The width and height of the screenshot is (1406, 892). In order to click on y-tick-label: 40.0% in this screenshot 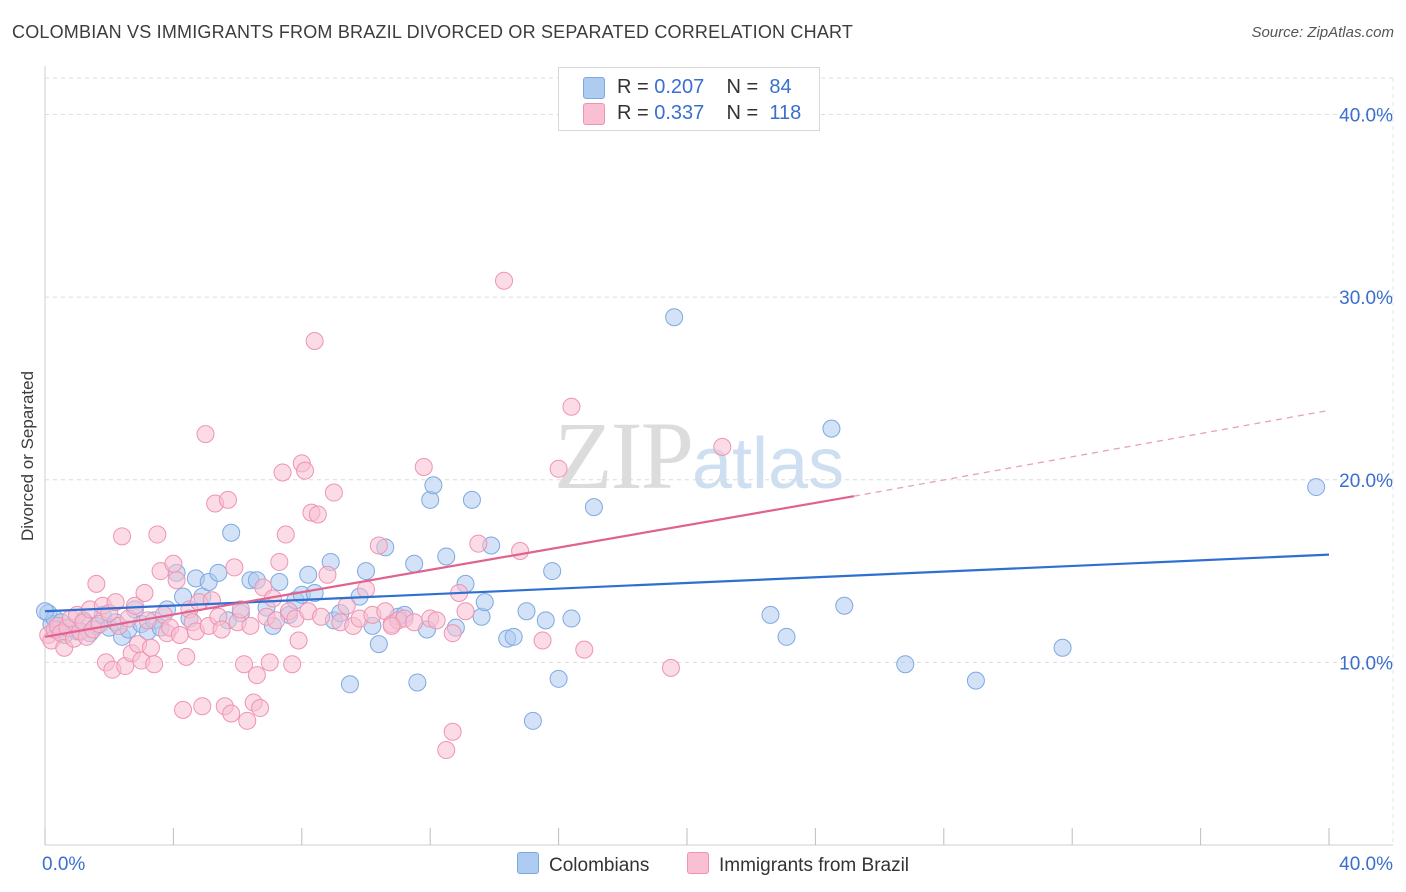, I will do `click(1366, 116)`.